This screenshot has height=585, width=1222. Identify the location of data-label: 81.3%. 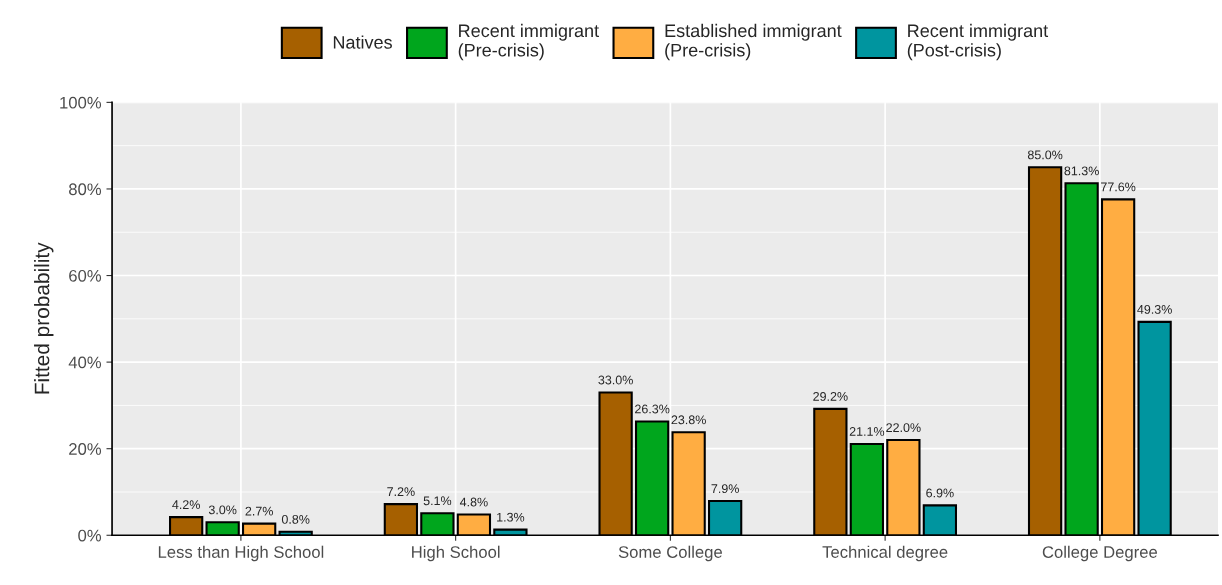
(1081, 171).